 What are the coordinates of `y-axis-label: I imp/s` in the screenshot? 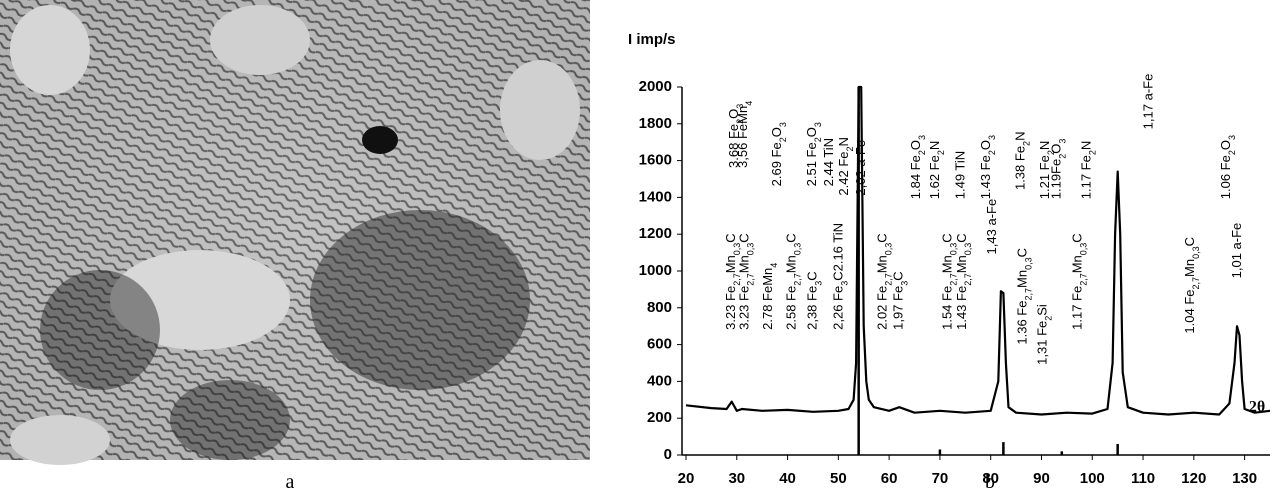 It's located at (652, 39).